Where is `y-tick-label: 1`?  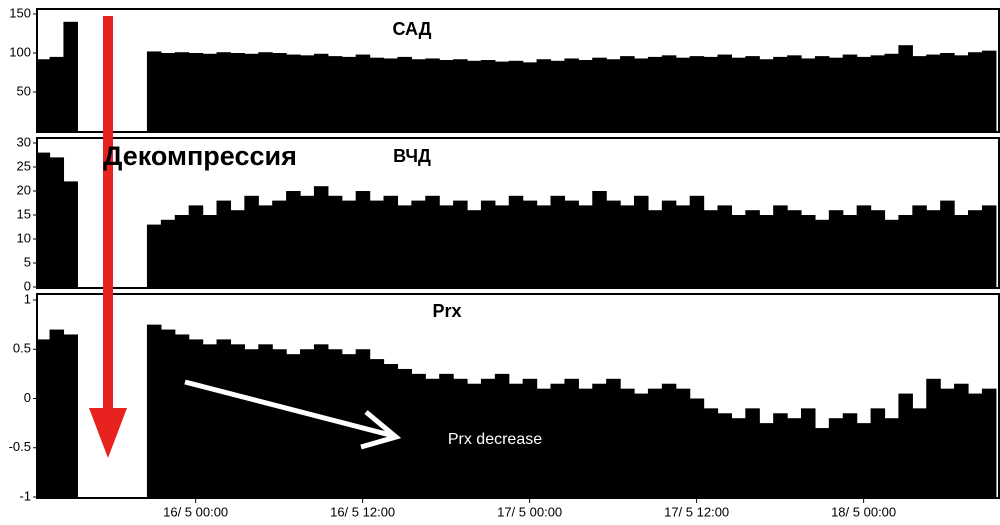 y-tick-label: 1 is located at coordinates (27, 298).